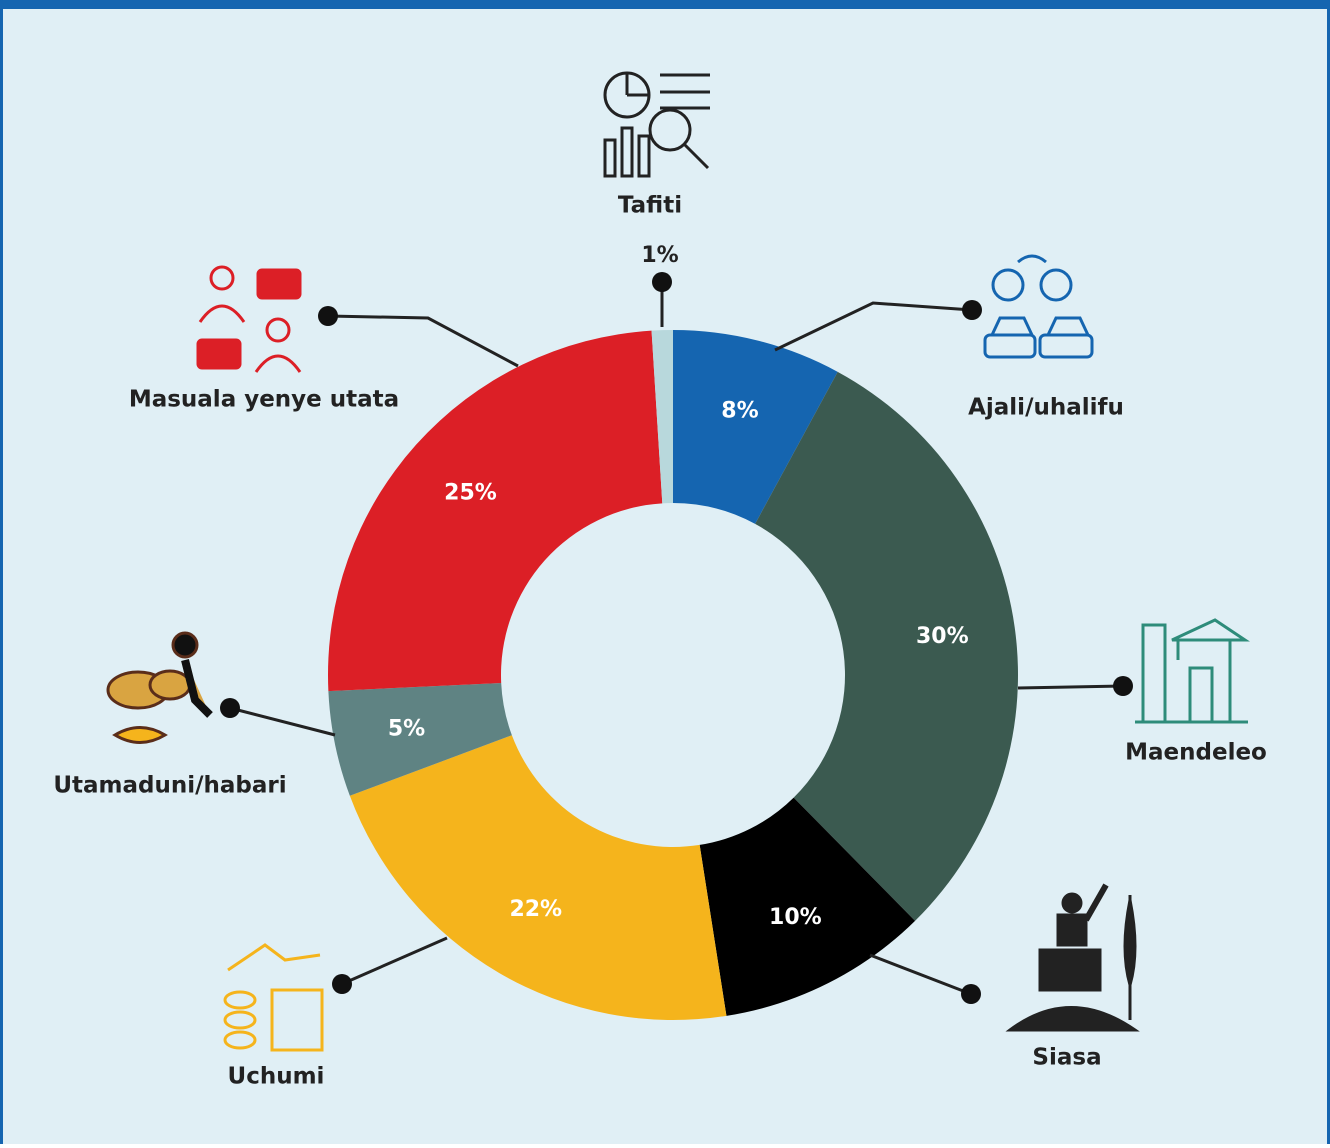 Image resolution: width=1330 pixels, height=1148 pixels. Describe the element at coordinates (406, 729) in the screenshot. I see `value-label: 5%` at that location.